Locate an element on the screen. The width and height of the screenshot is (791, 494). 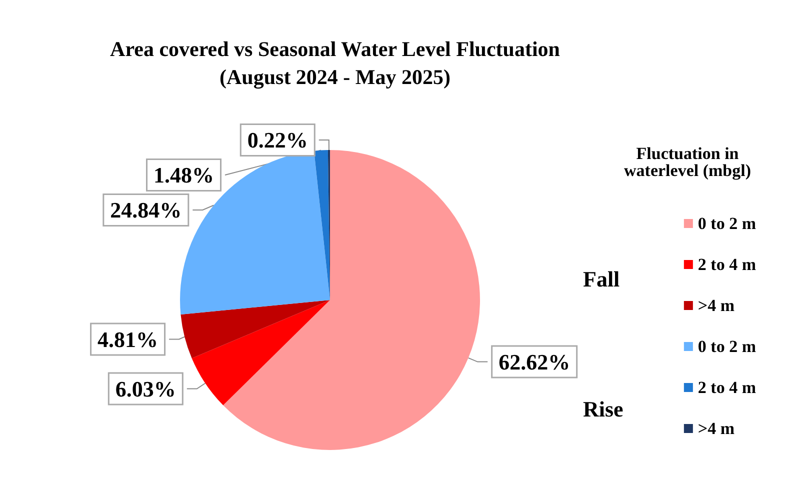
chart-title: Area covered vs Seasonal Water Level Fluctuation (August 2024 - May 2025) is located at coordinates (335, 63).